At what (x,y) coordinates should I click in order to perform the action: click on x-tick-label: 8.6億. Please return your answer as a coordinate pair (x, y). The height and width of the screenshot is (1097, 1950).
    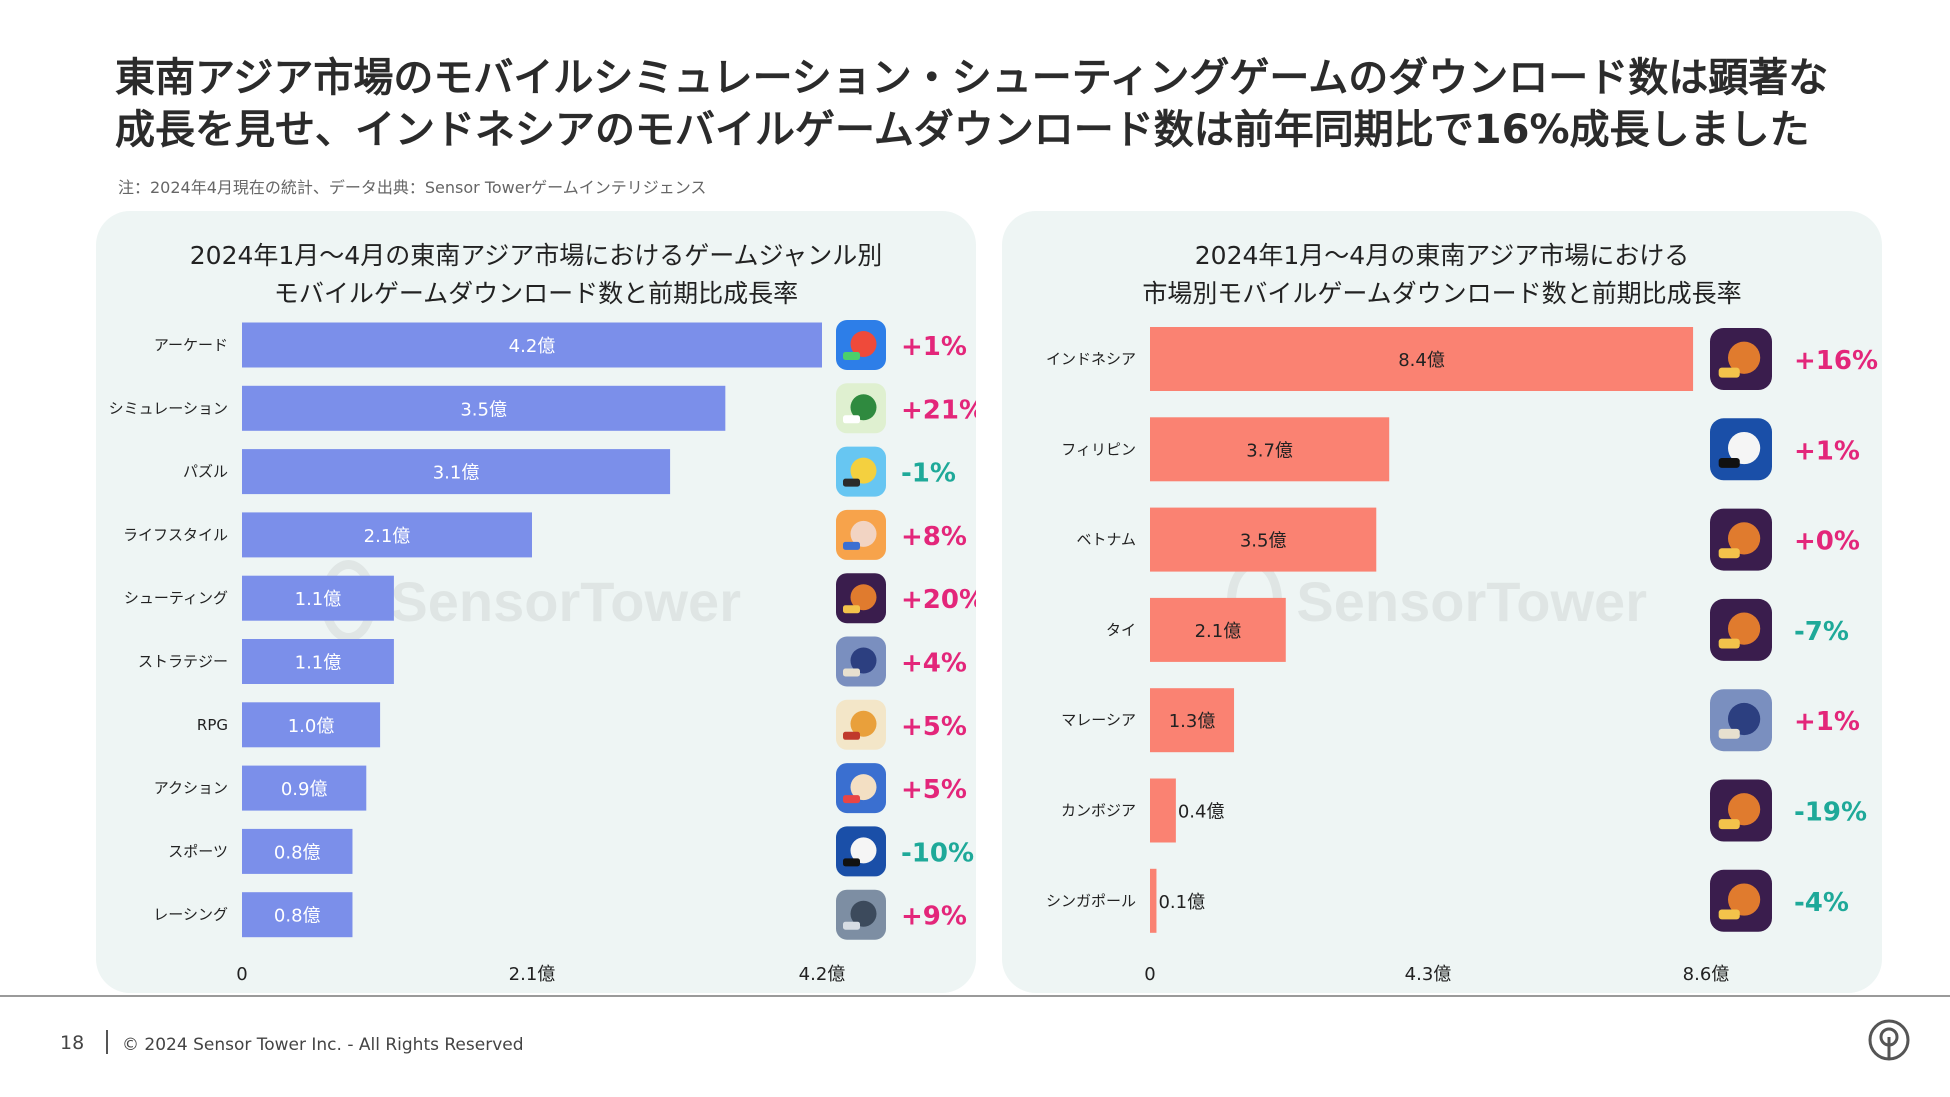
    Looking at the image, I should click on (1706, 974).